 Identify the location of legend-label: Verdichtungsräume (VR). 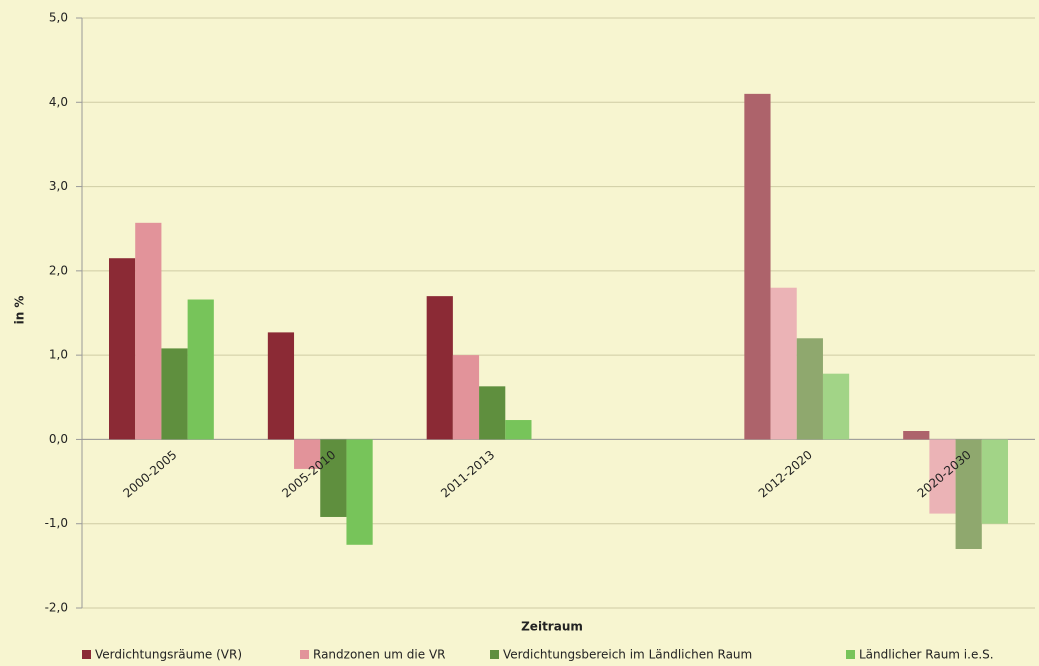
(168, 655).